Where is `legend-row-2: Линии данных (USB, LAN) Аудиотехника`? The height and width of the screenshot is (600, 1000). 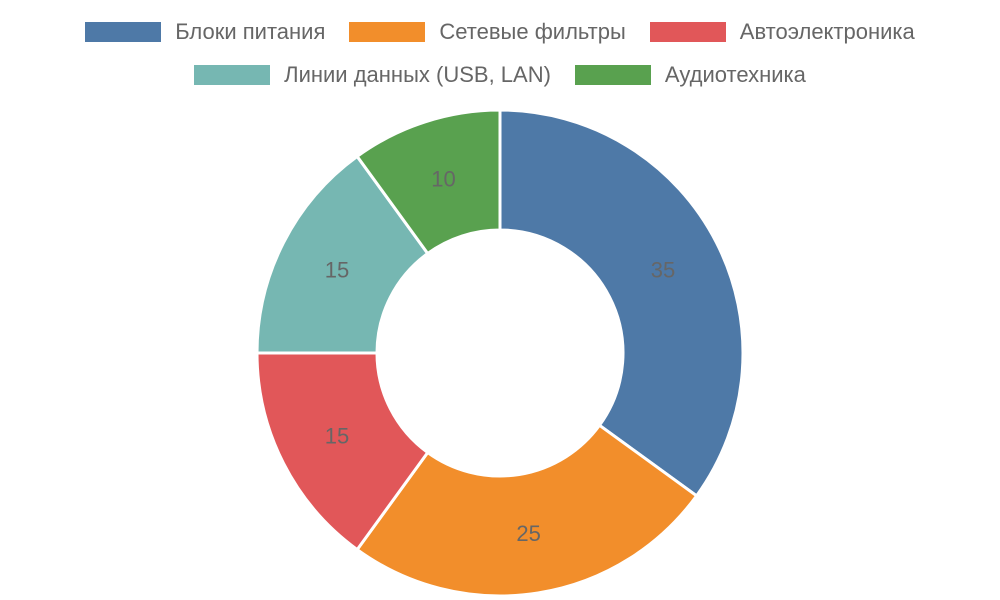
legend-row-2: Линии данных (USB, LAN) Аудиотехника is located at coordinates (500, 75).